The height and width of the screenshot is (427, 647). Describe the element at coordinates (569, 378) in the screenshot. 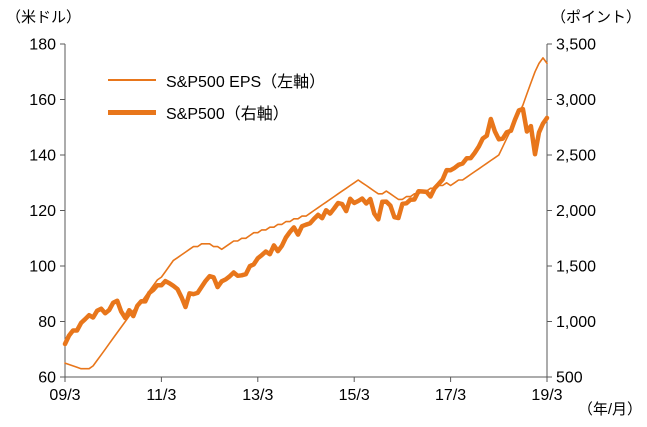

I see `right-axis-tick-label: 500` at that location.